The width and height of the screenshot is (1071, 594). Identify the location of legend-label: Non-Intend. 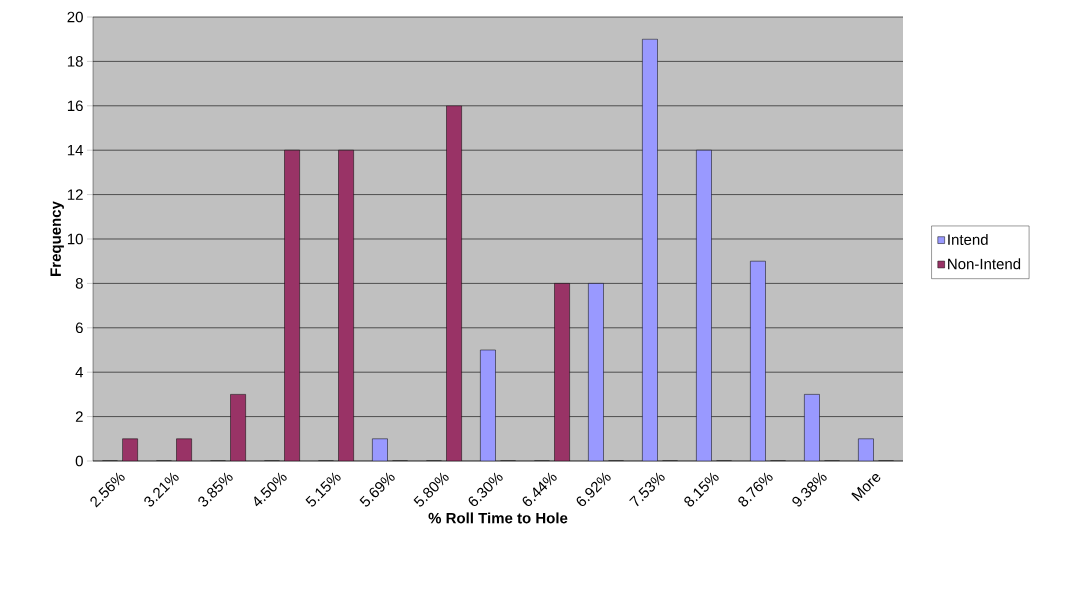
(984, 264).